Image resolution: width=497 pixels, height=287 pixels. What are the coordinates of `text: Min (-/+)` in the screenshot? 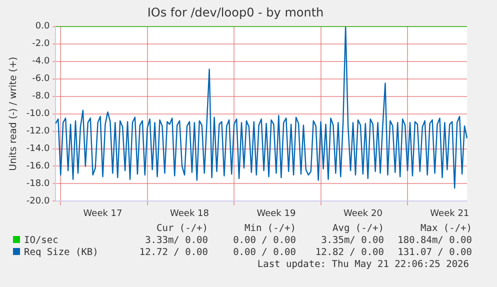 It's located at (270, 228).